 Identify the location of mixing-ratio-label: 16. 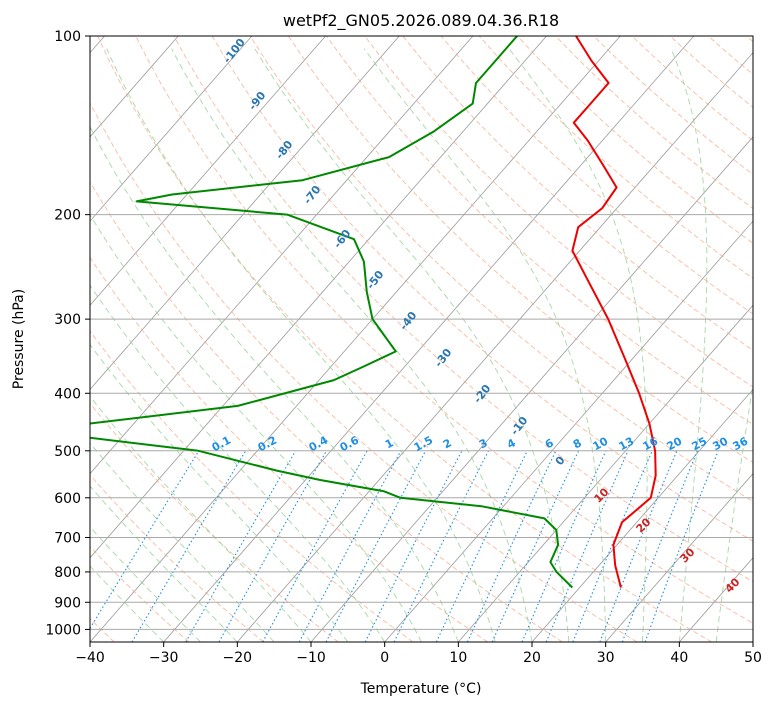
(651, 443).